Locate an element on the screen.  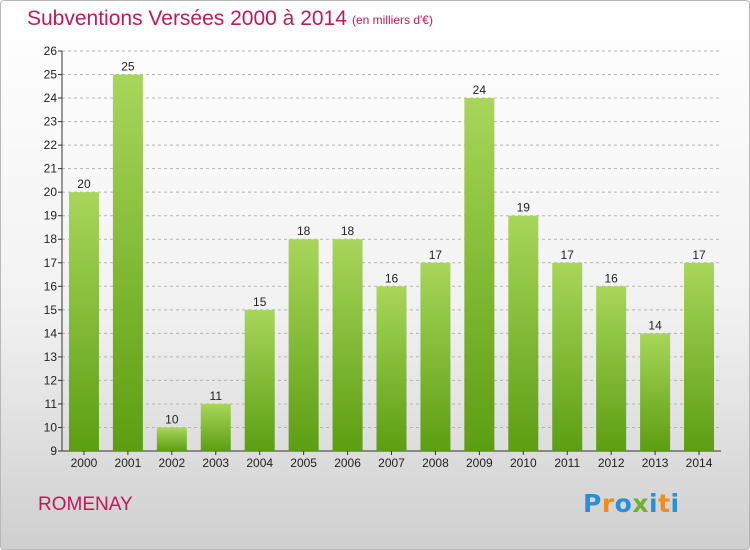
value-label: 19 is located at coordinates (524, 208).